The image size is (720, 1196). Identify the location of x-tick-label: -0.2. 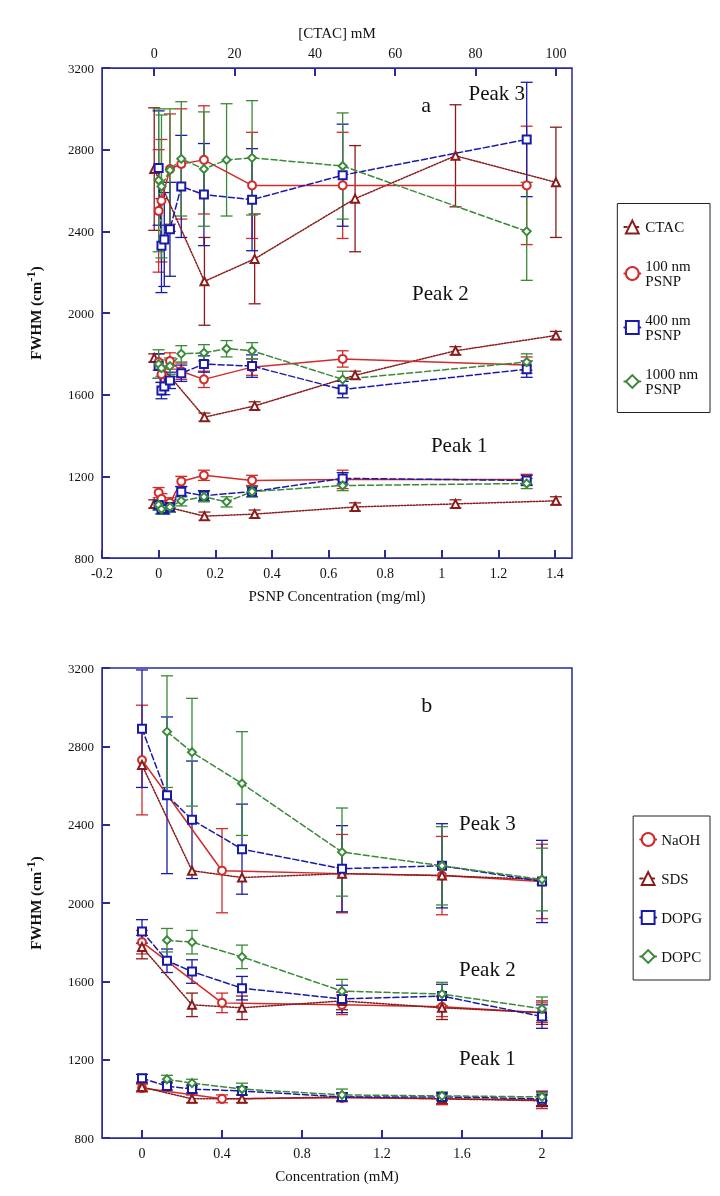
(102, 573).